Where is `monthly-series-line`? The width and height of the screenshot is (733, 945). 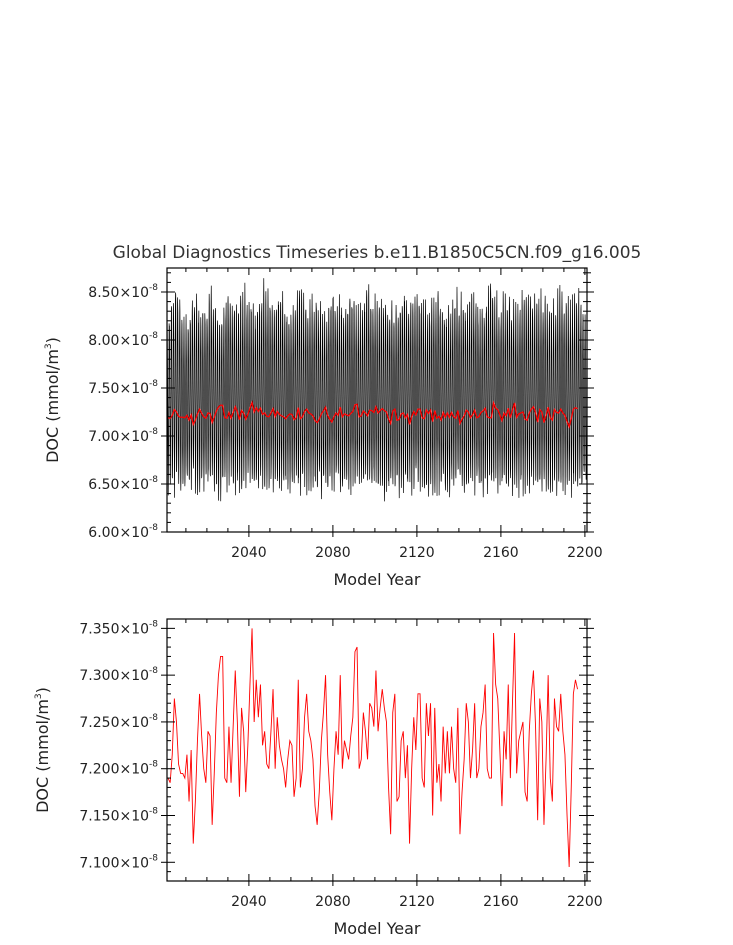 monthly-series-line is located at coordinates (377, 390).